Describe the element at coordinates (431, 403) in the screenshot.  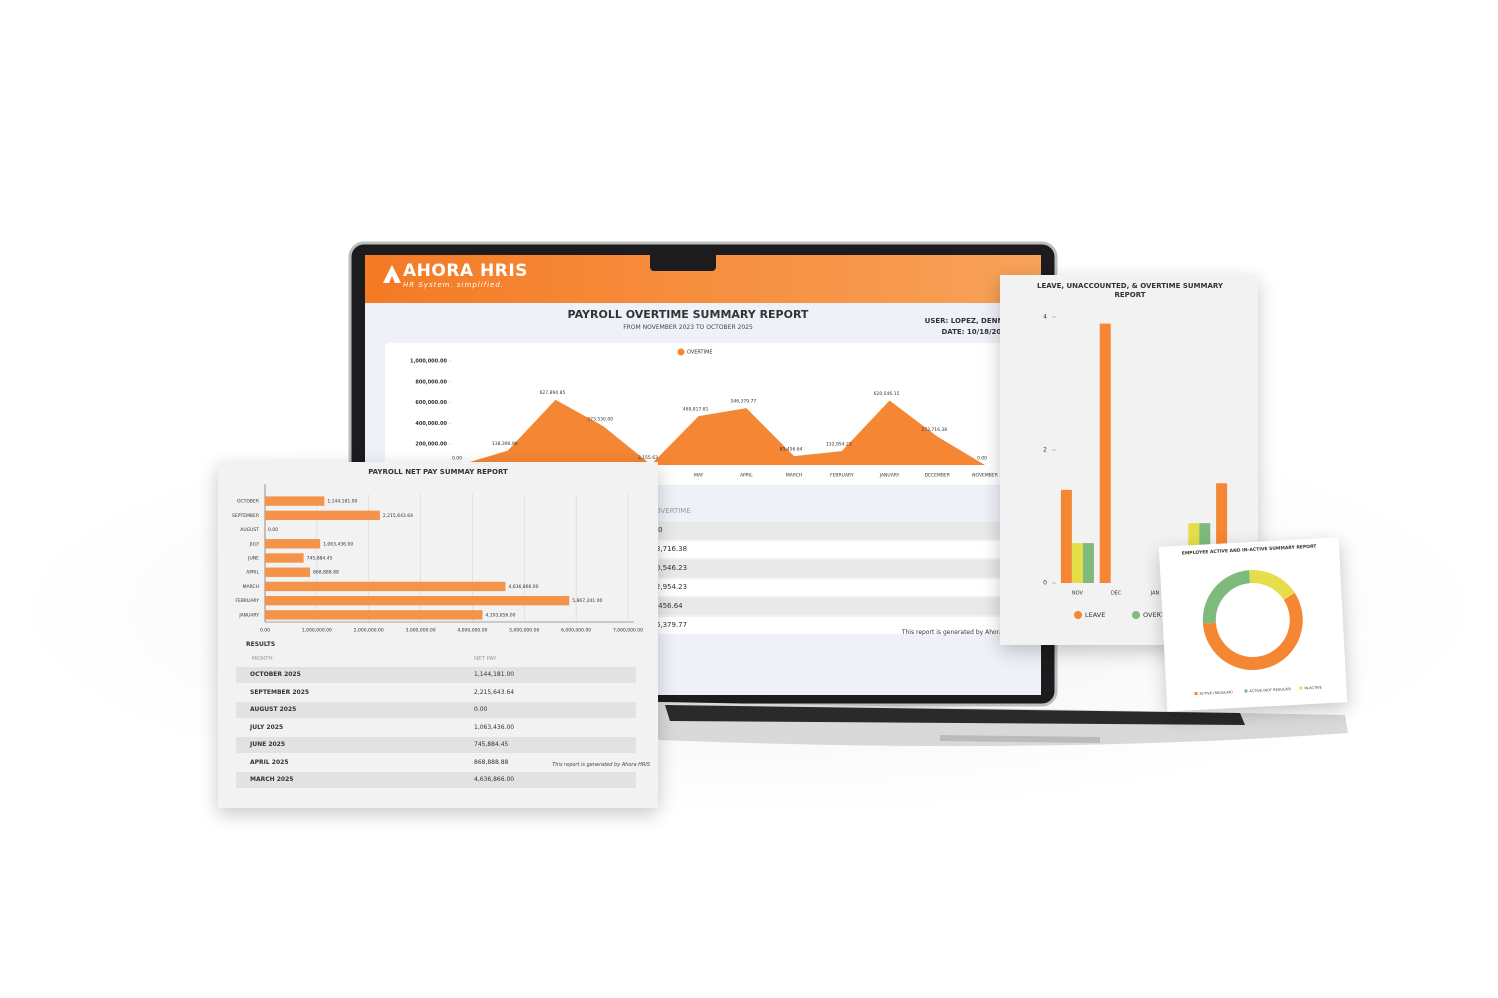
I see `y-tick-label: 600,000.00` at that location.